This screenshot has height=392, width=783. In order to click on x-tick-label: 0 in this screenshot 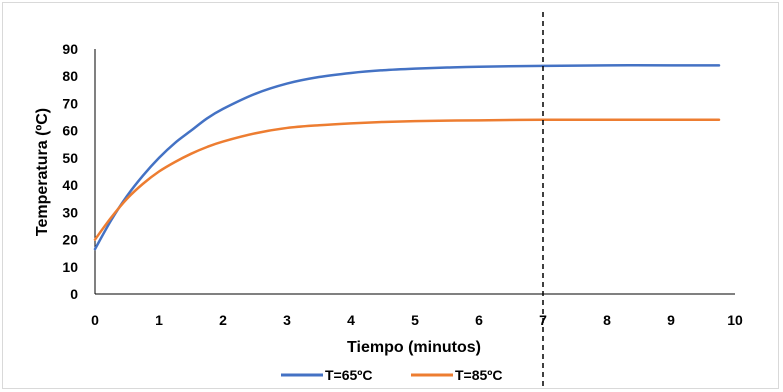, I will do `click(95, 320)`.